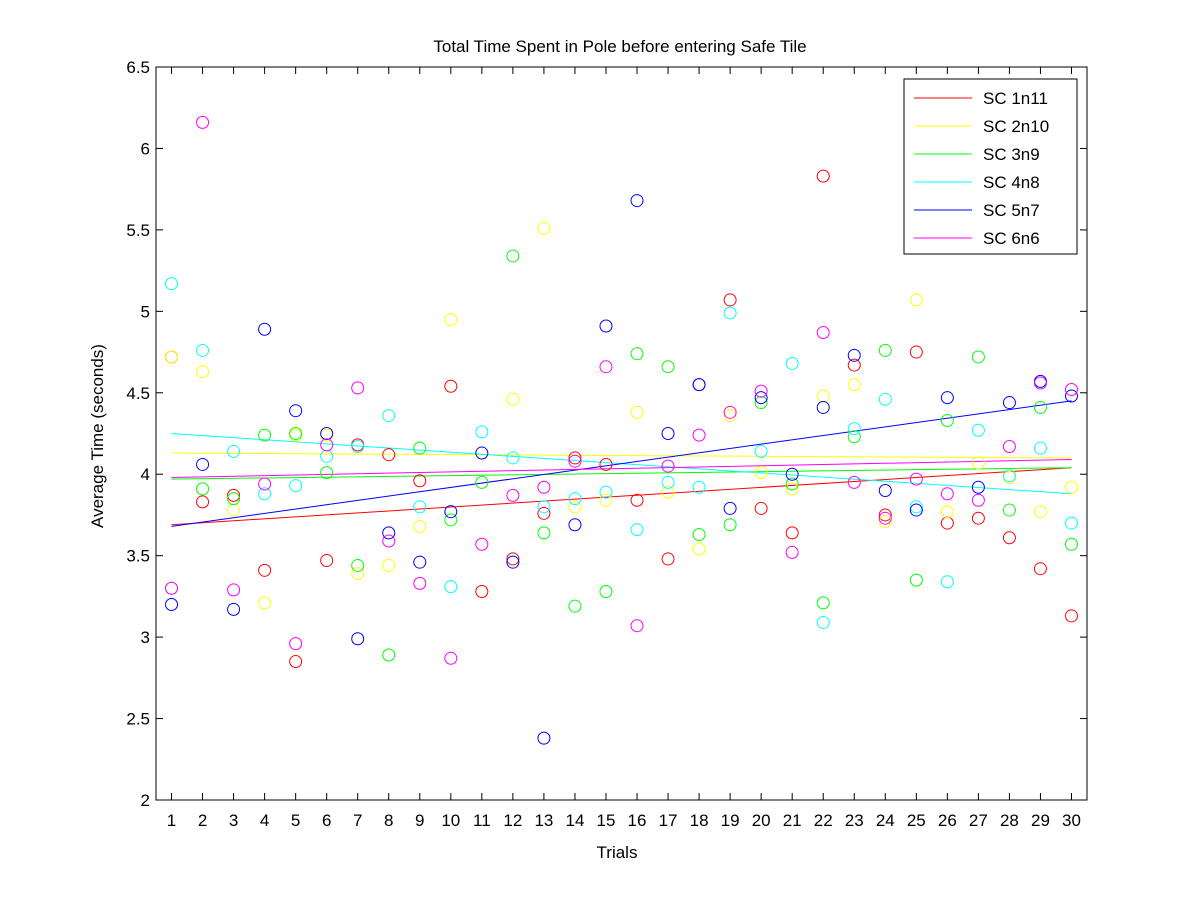  I want to click on legend-label: SC 4n8, so click(1011, 182).